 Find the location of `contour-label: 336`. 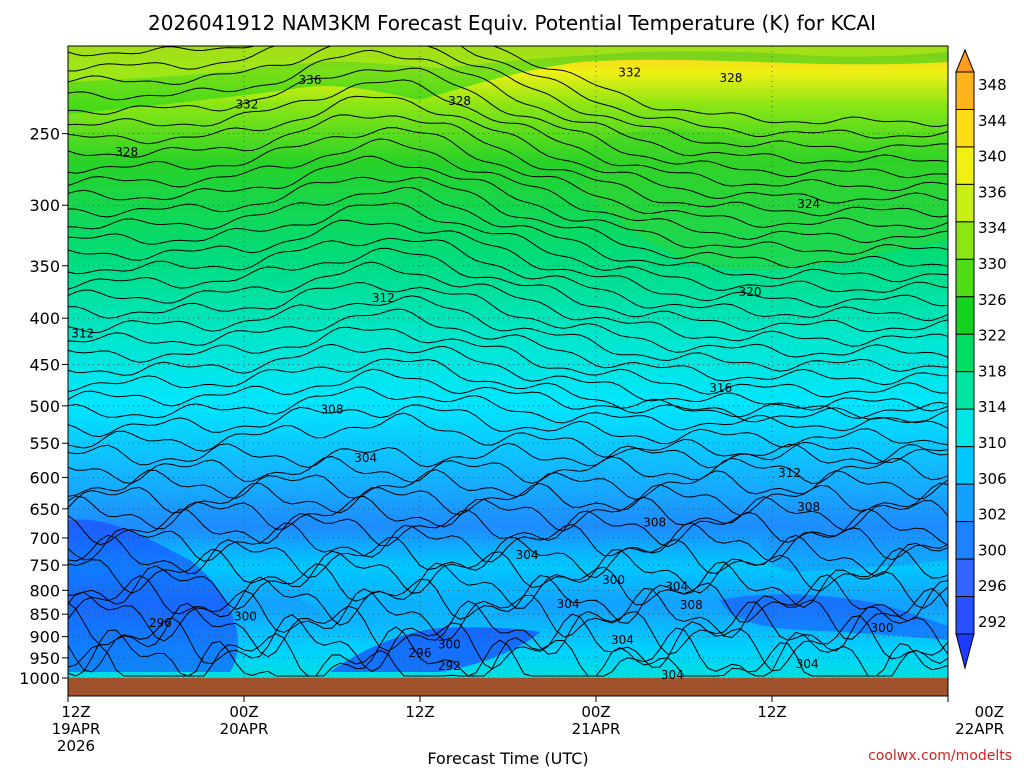

contour-label: 336 is located at coordinates (310, 80).